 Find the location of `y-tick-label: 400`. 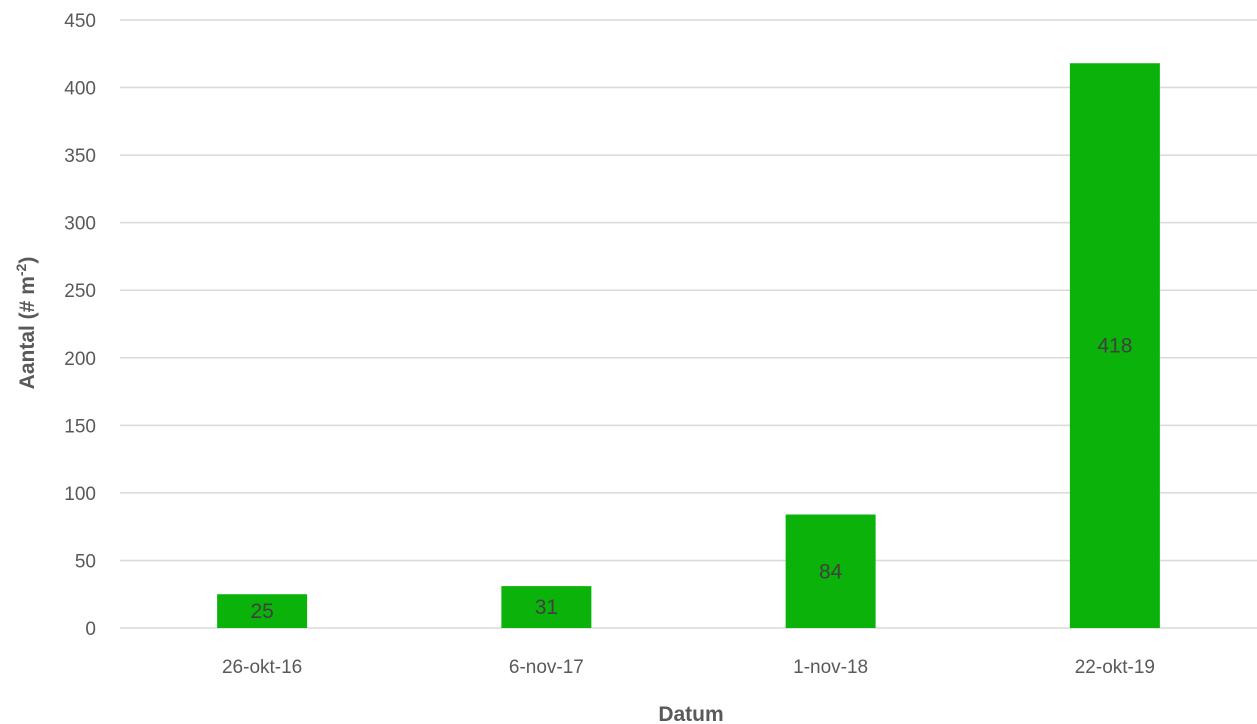

y-tick-label: 400 is located at coordinates (80, 89).